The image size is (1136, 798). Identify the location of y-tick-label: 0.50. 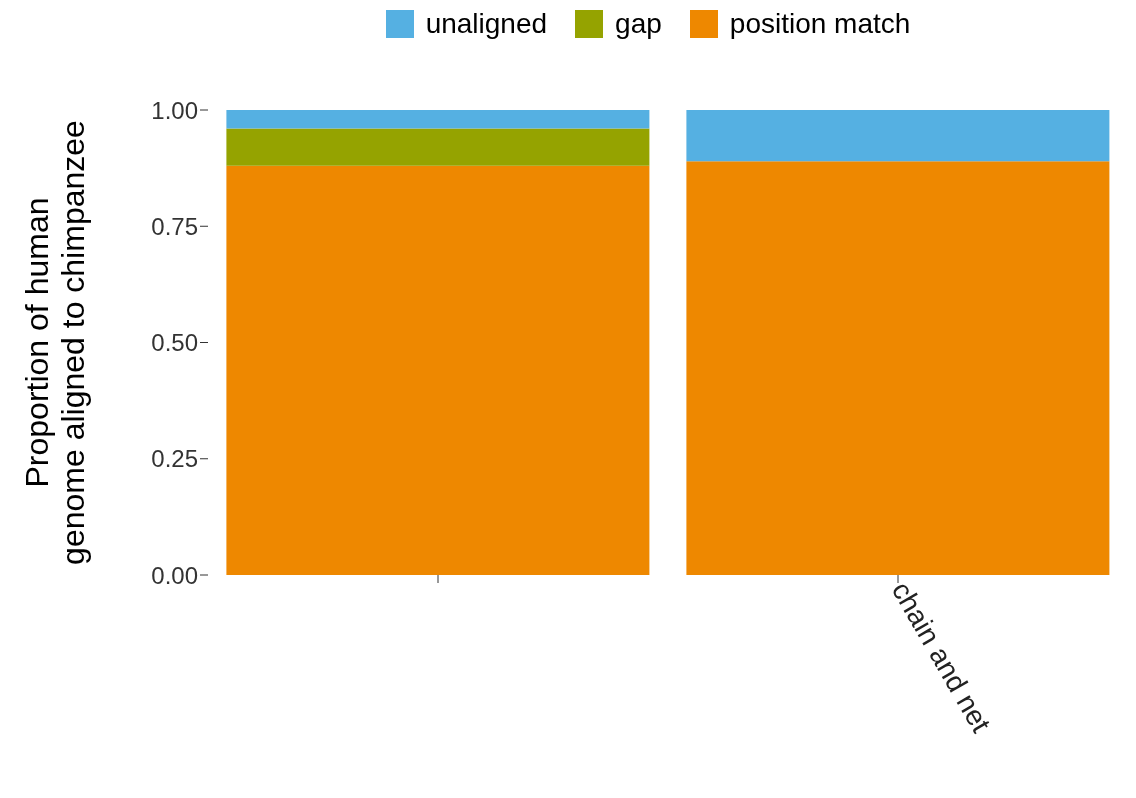
(174, 343).